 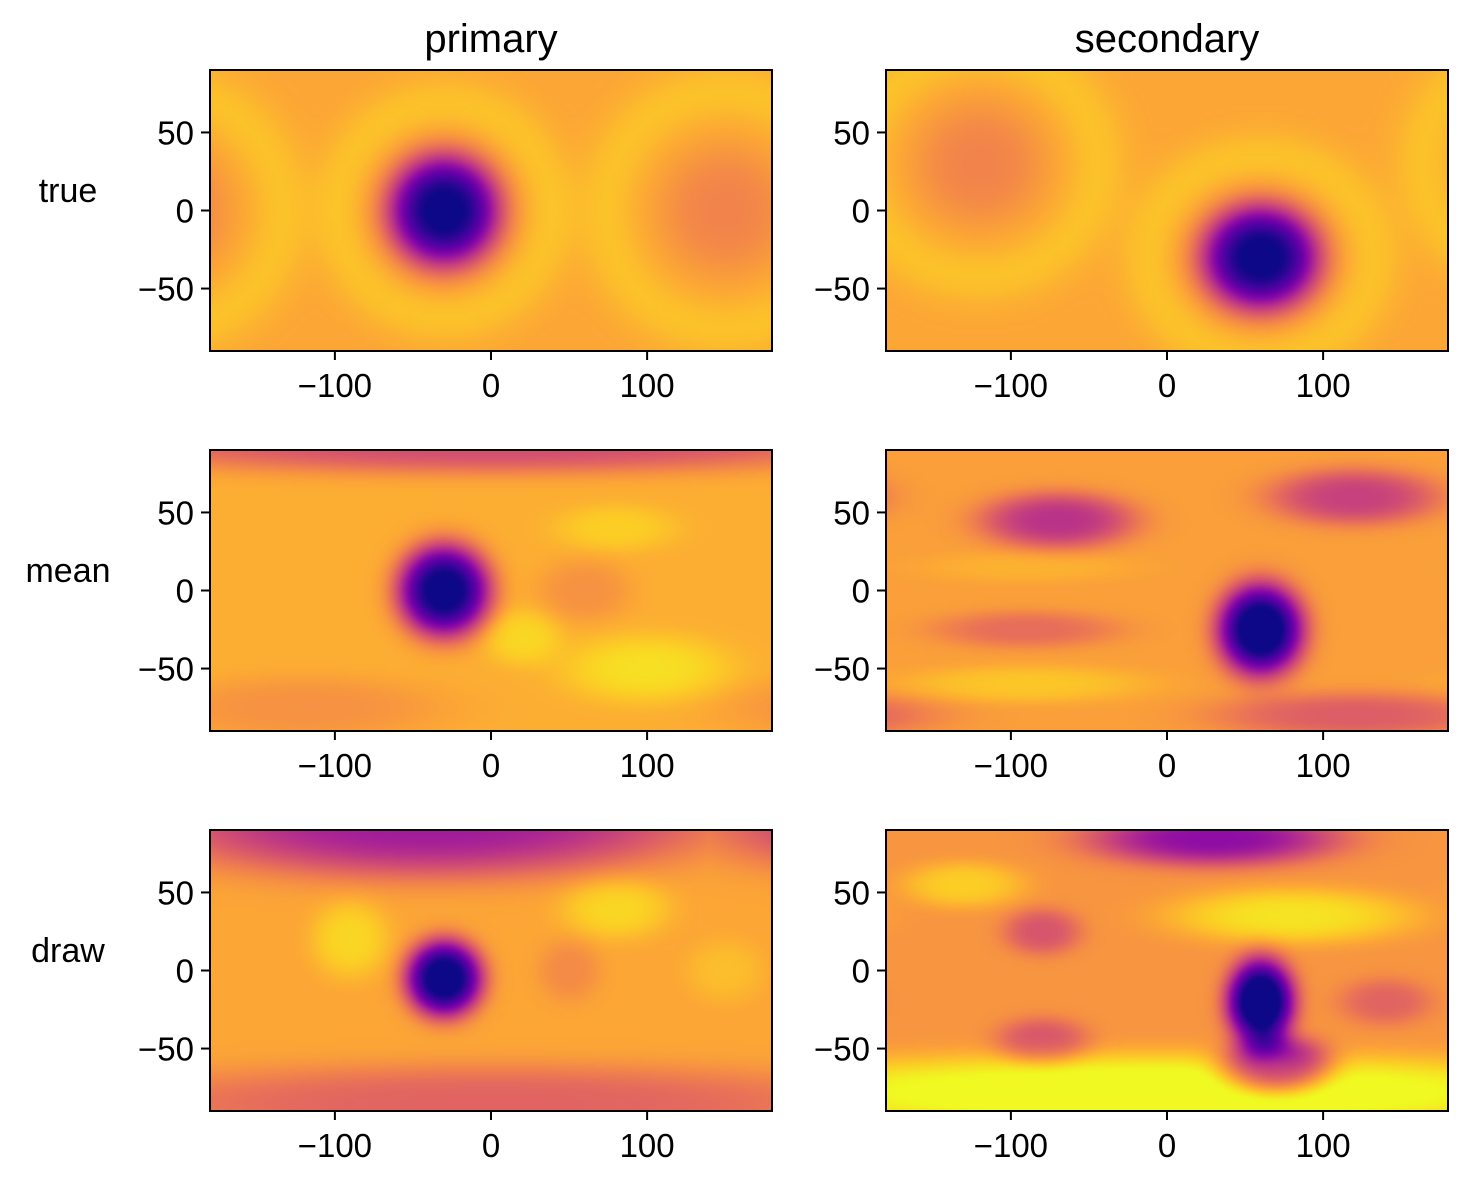 I want to click on column-title-secondary: secondary, so click(x=1167, y=39).